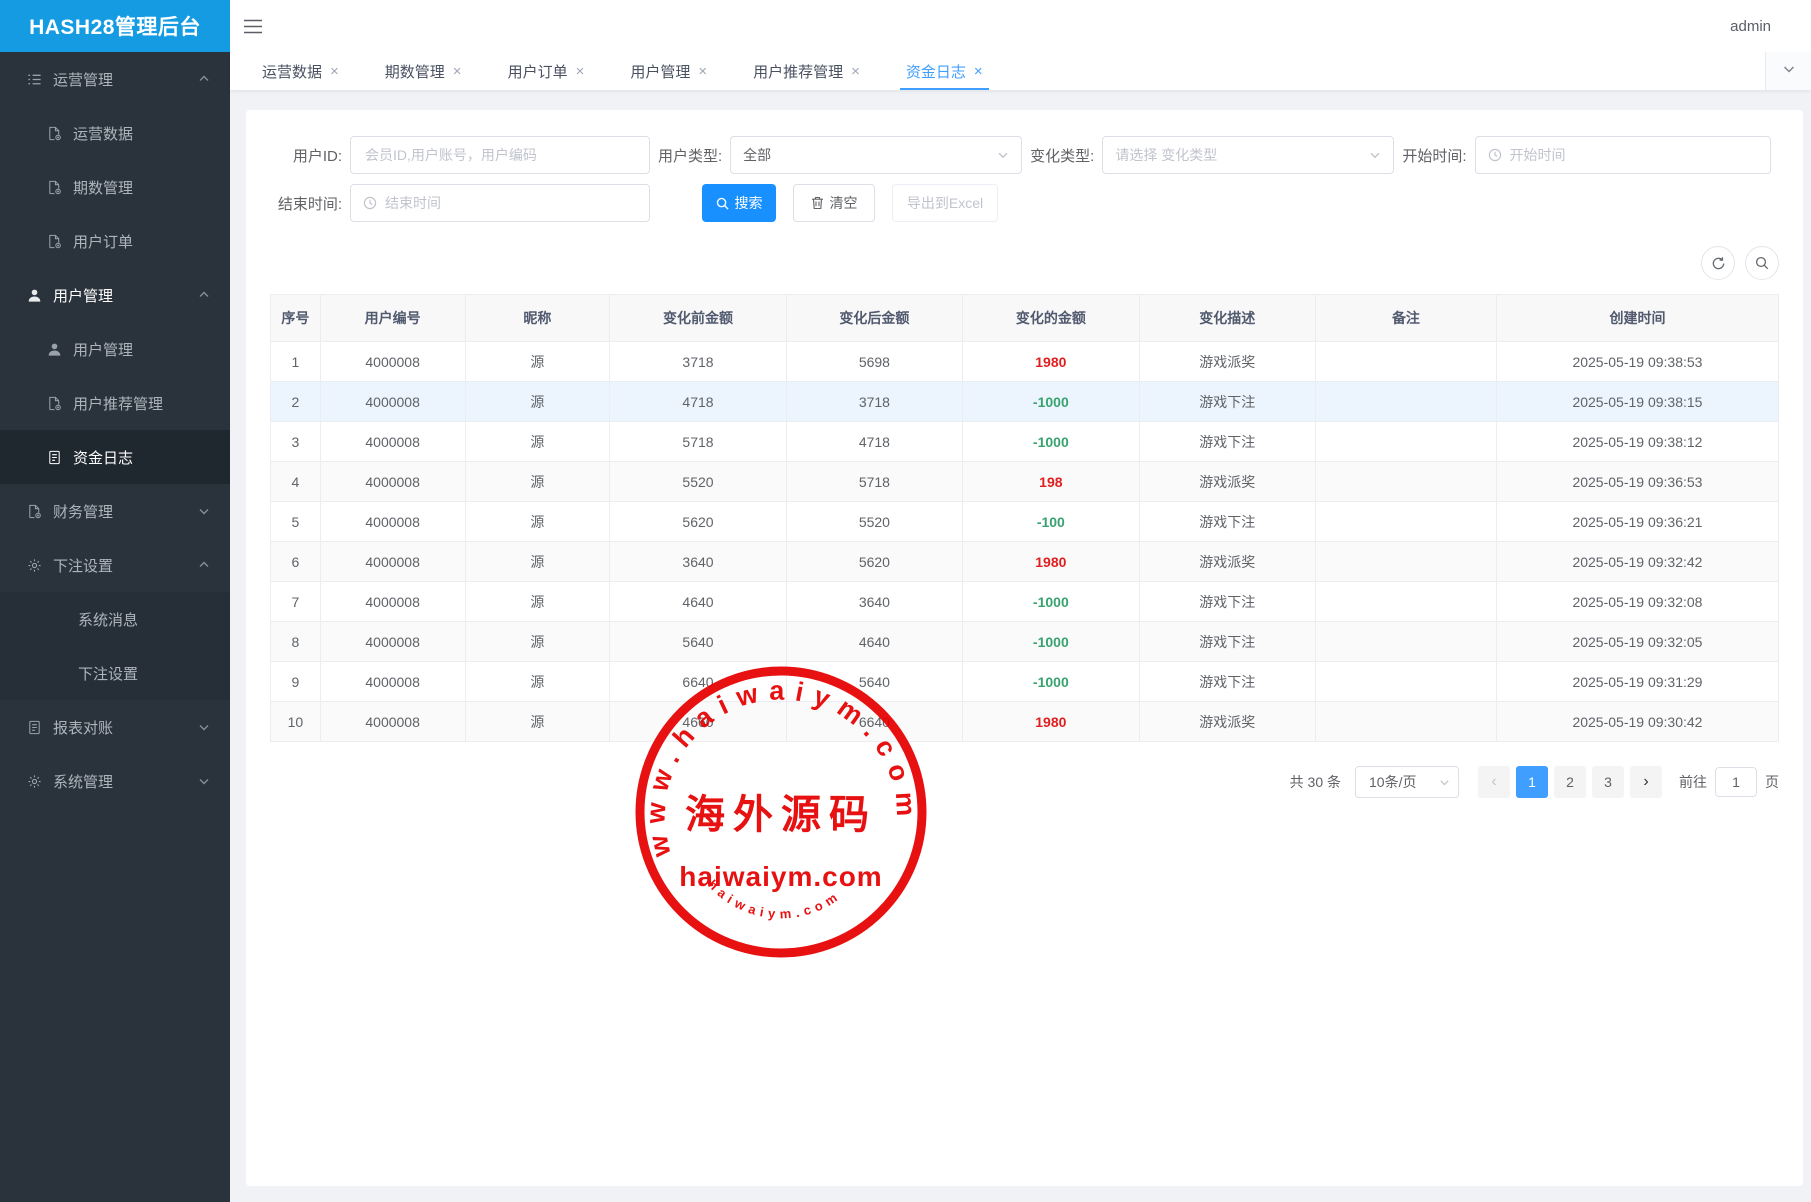 The image size is (1811, 1202). I want to click on export-excel-button: 导出到Excel, so click(945, 203).